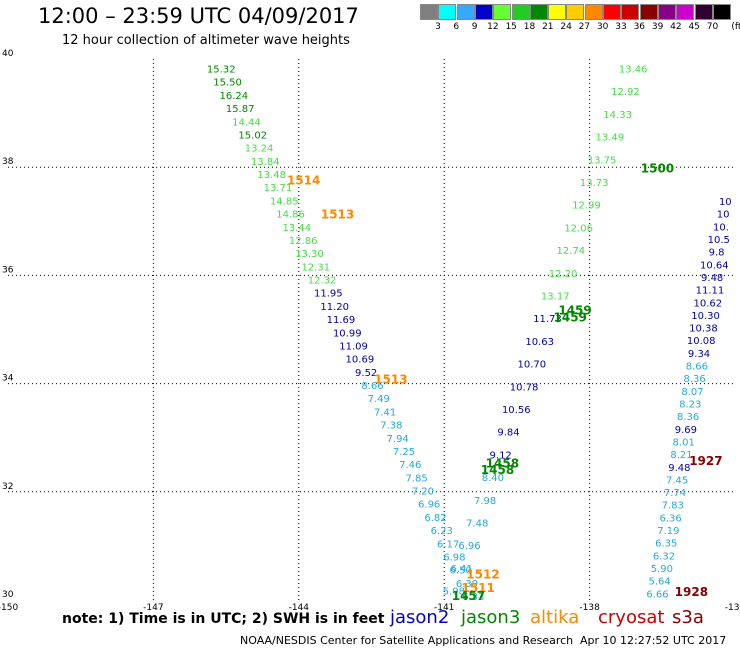  What do you see at coordinates (259, 149) in the screenshot?
I see `wave-height-track-1: 13.24` at bounding box center [259, 149].